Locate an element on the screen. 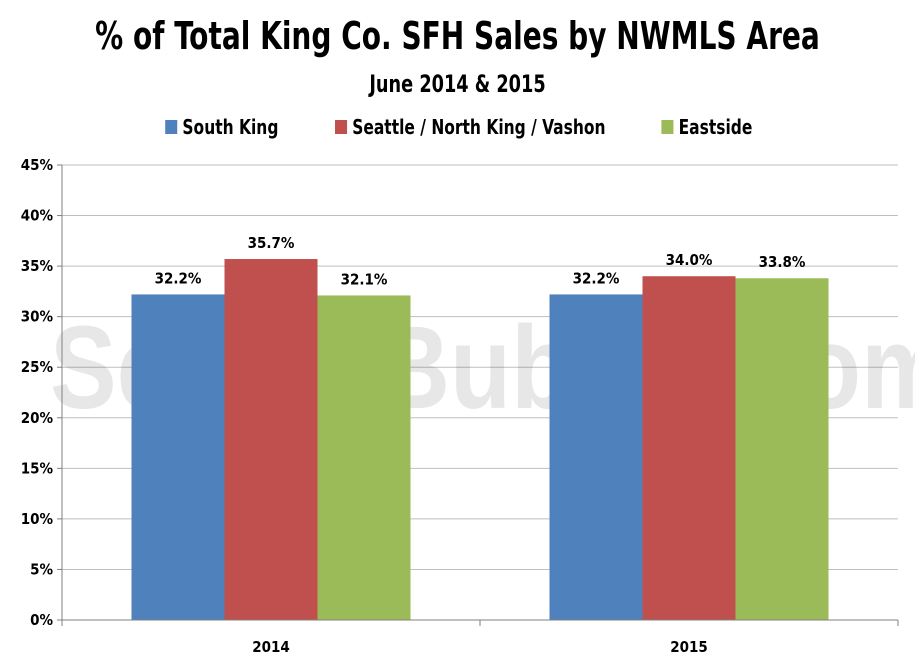  legend-item-seattle: Seattle / North King / Vashon is located at coordinates (470, 127).